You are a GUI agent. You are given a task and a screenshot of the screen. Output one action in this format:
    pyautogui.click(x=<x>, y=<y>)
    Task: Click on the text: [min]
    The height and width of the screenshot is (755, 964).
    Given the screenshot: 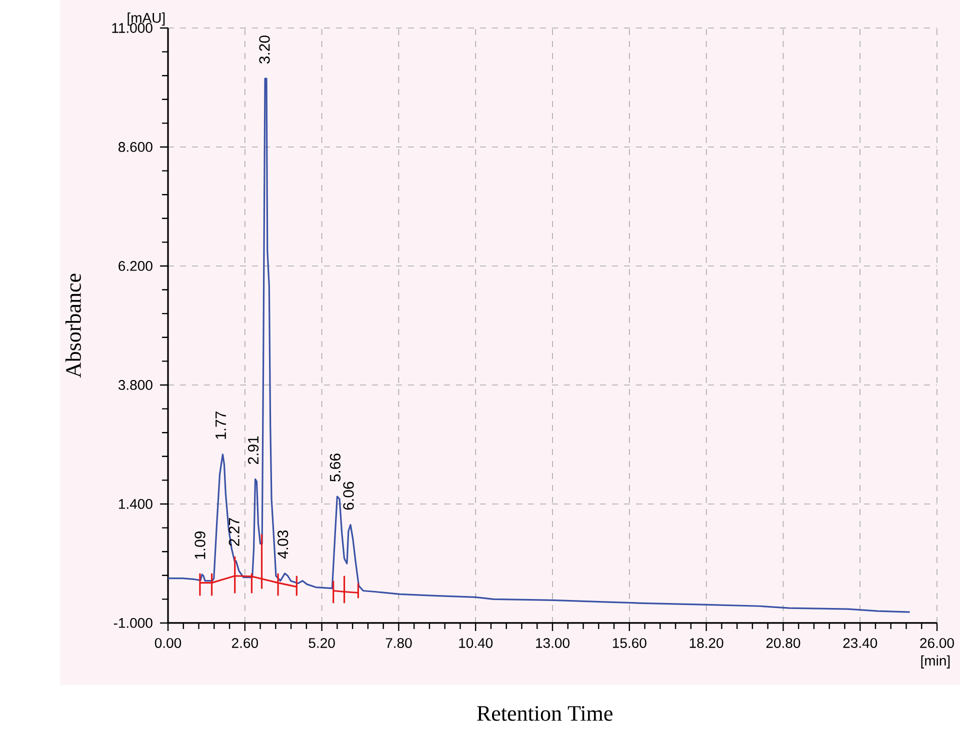 What is the action you would take?
    pyautogui.click(x=935, y=661)
    